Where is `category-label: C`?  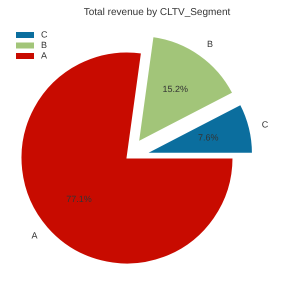 category-label: C is located at coordinates (265, 125).